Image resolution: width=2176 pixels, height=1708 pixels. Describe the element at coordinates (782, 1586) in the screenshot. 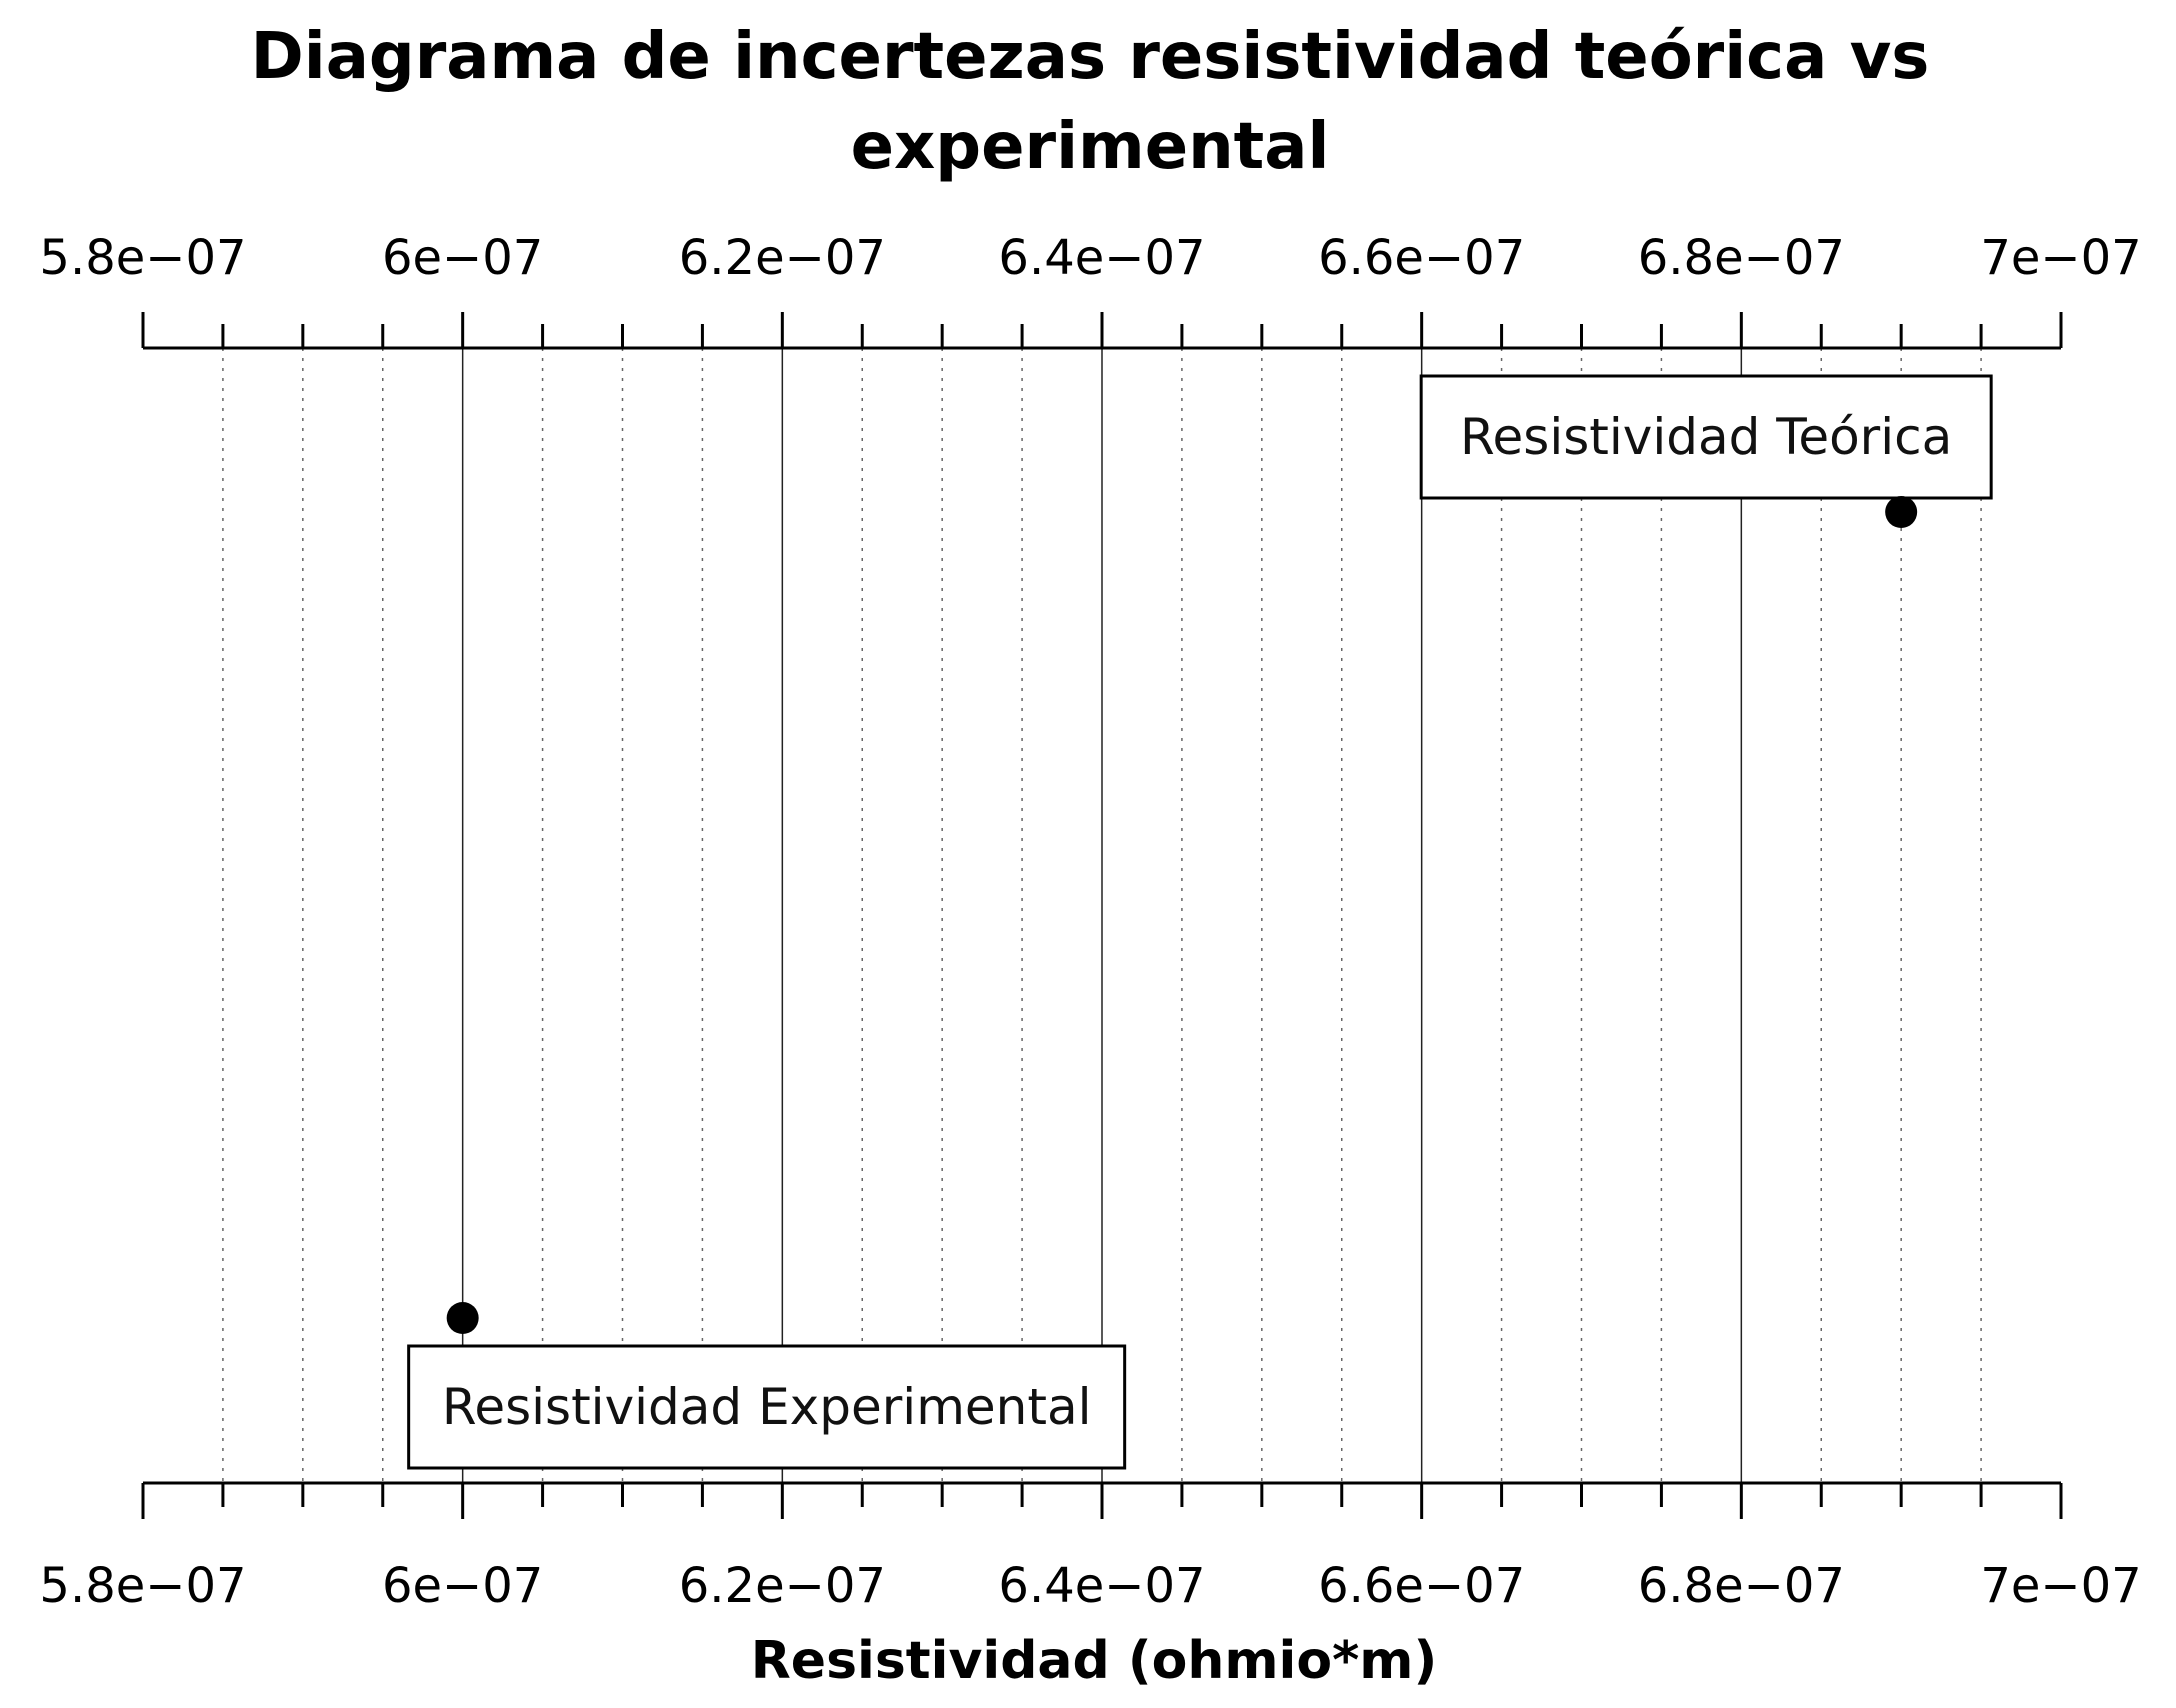

I see `bottom-tick-label: 6.2e−07` at that location.